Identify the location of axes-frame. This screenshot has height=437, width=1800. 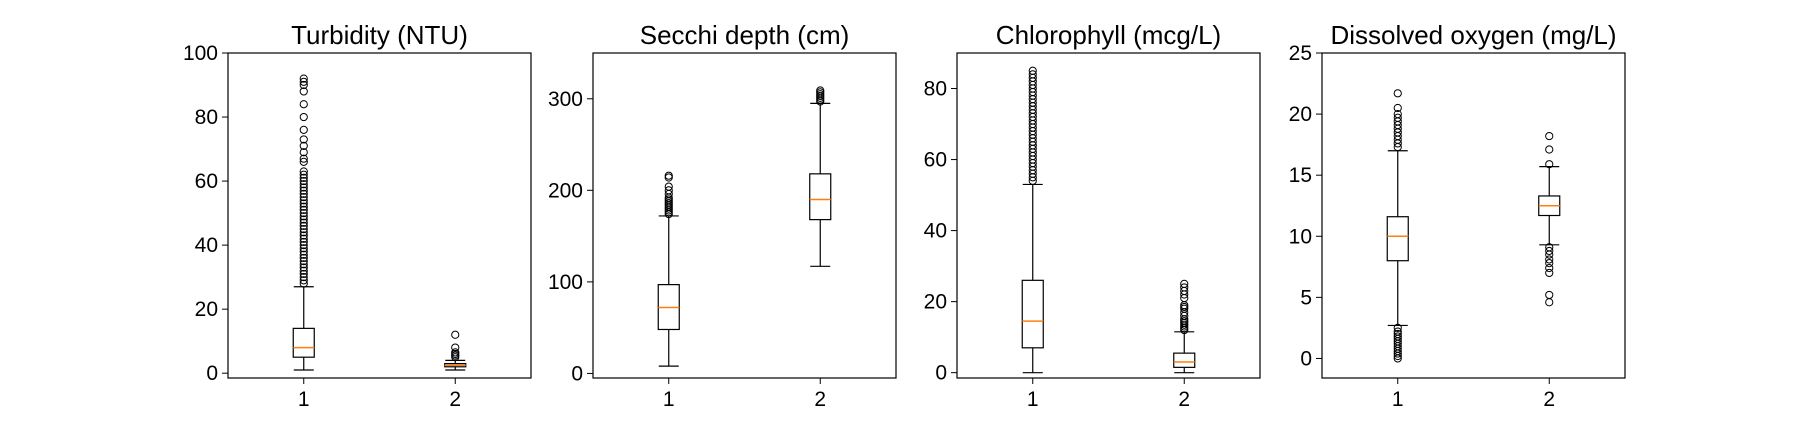
(1108, 215).